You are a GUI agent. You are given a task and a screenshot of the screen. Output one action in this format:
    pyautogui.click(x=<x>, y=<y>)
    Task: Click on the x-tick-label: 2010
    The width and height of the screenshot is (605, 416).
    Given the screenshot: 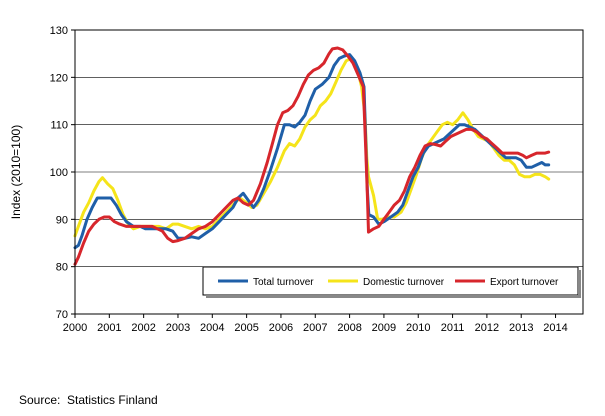 What is the action you would take?
    pyautogui.click(x=418, y=328)
    